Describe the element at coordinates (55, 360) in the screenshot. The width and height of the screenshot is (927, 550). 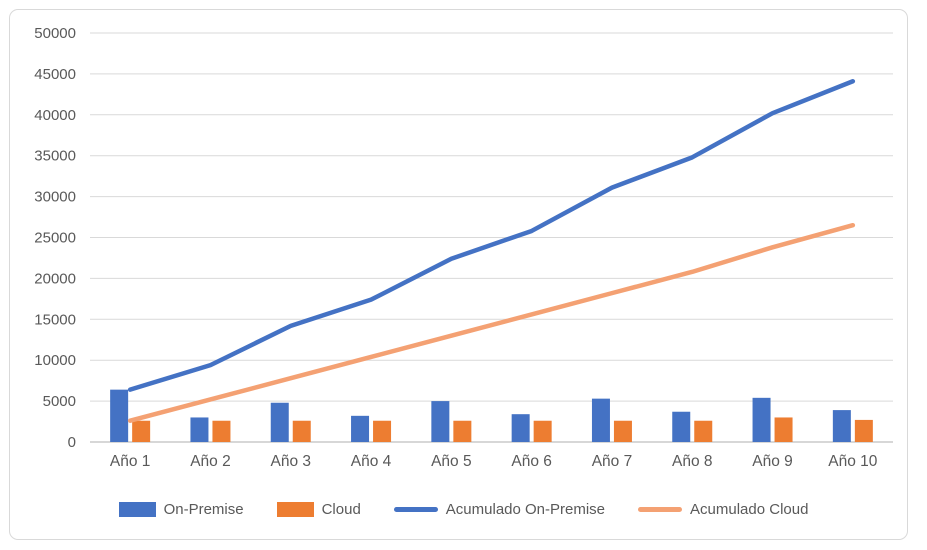
I see `y-tick-label-10000: 10000` at that location.